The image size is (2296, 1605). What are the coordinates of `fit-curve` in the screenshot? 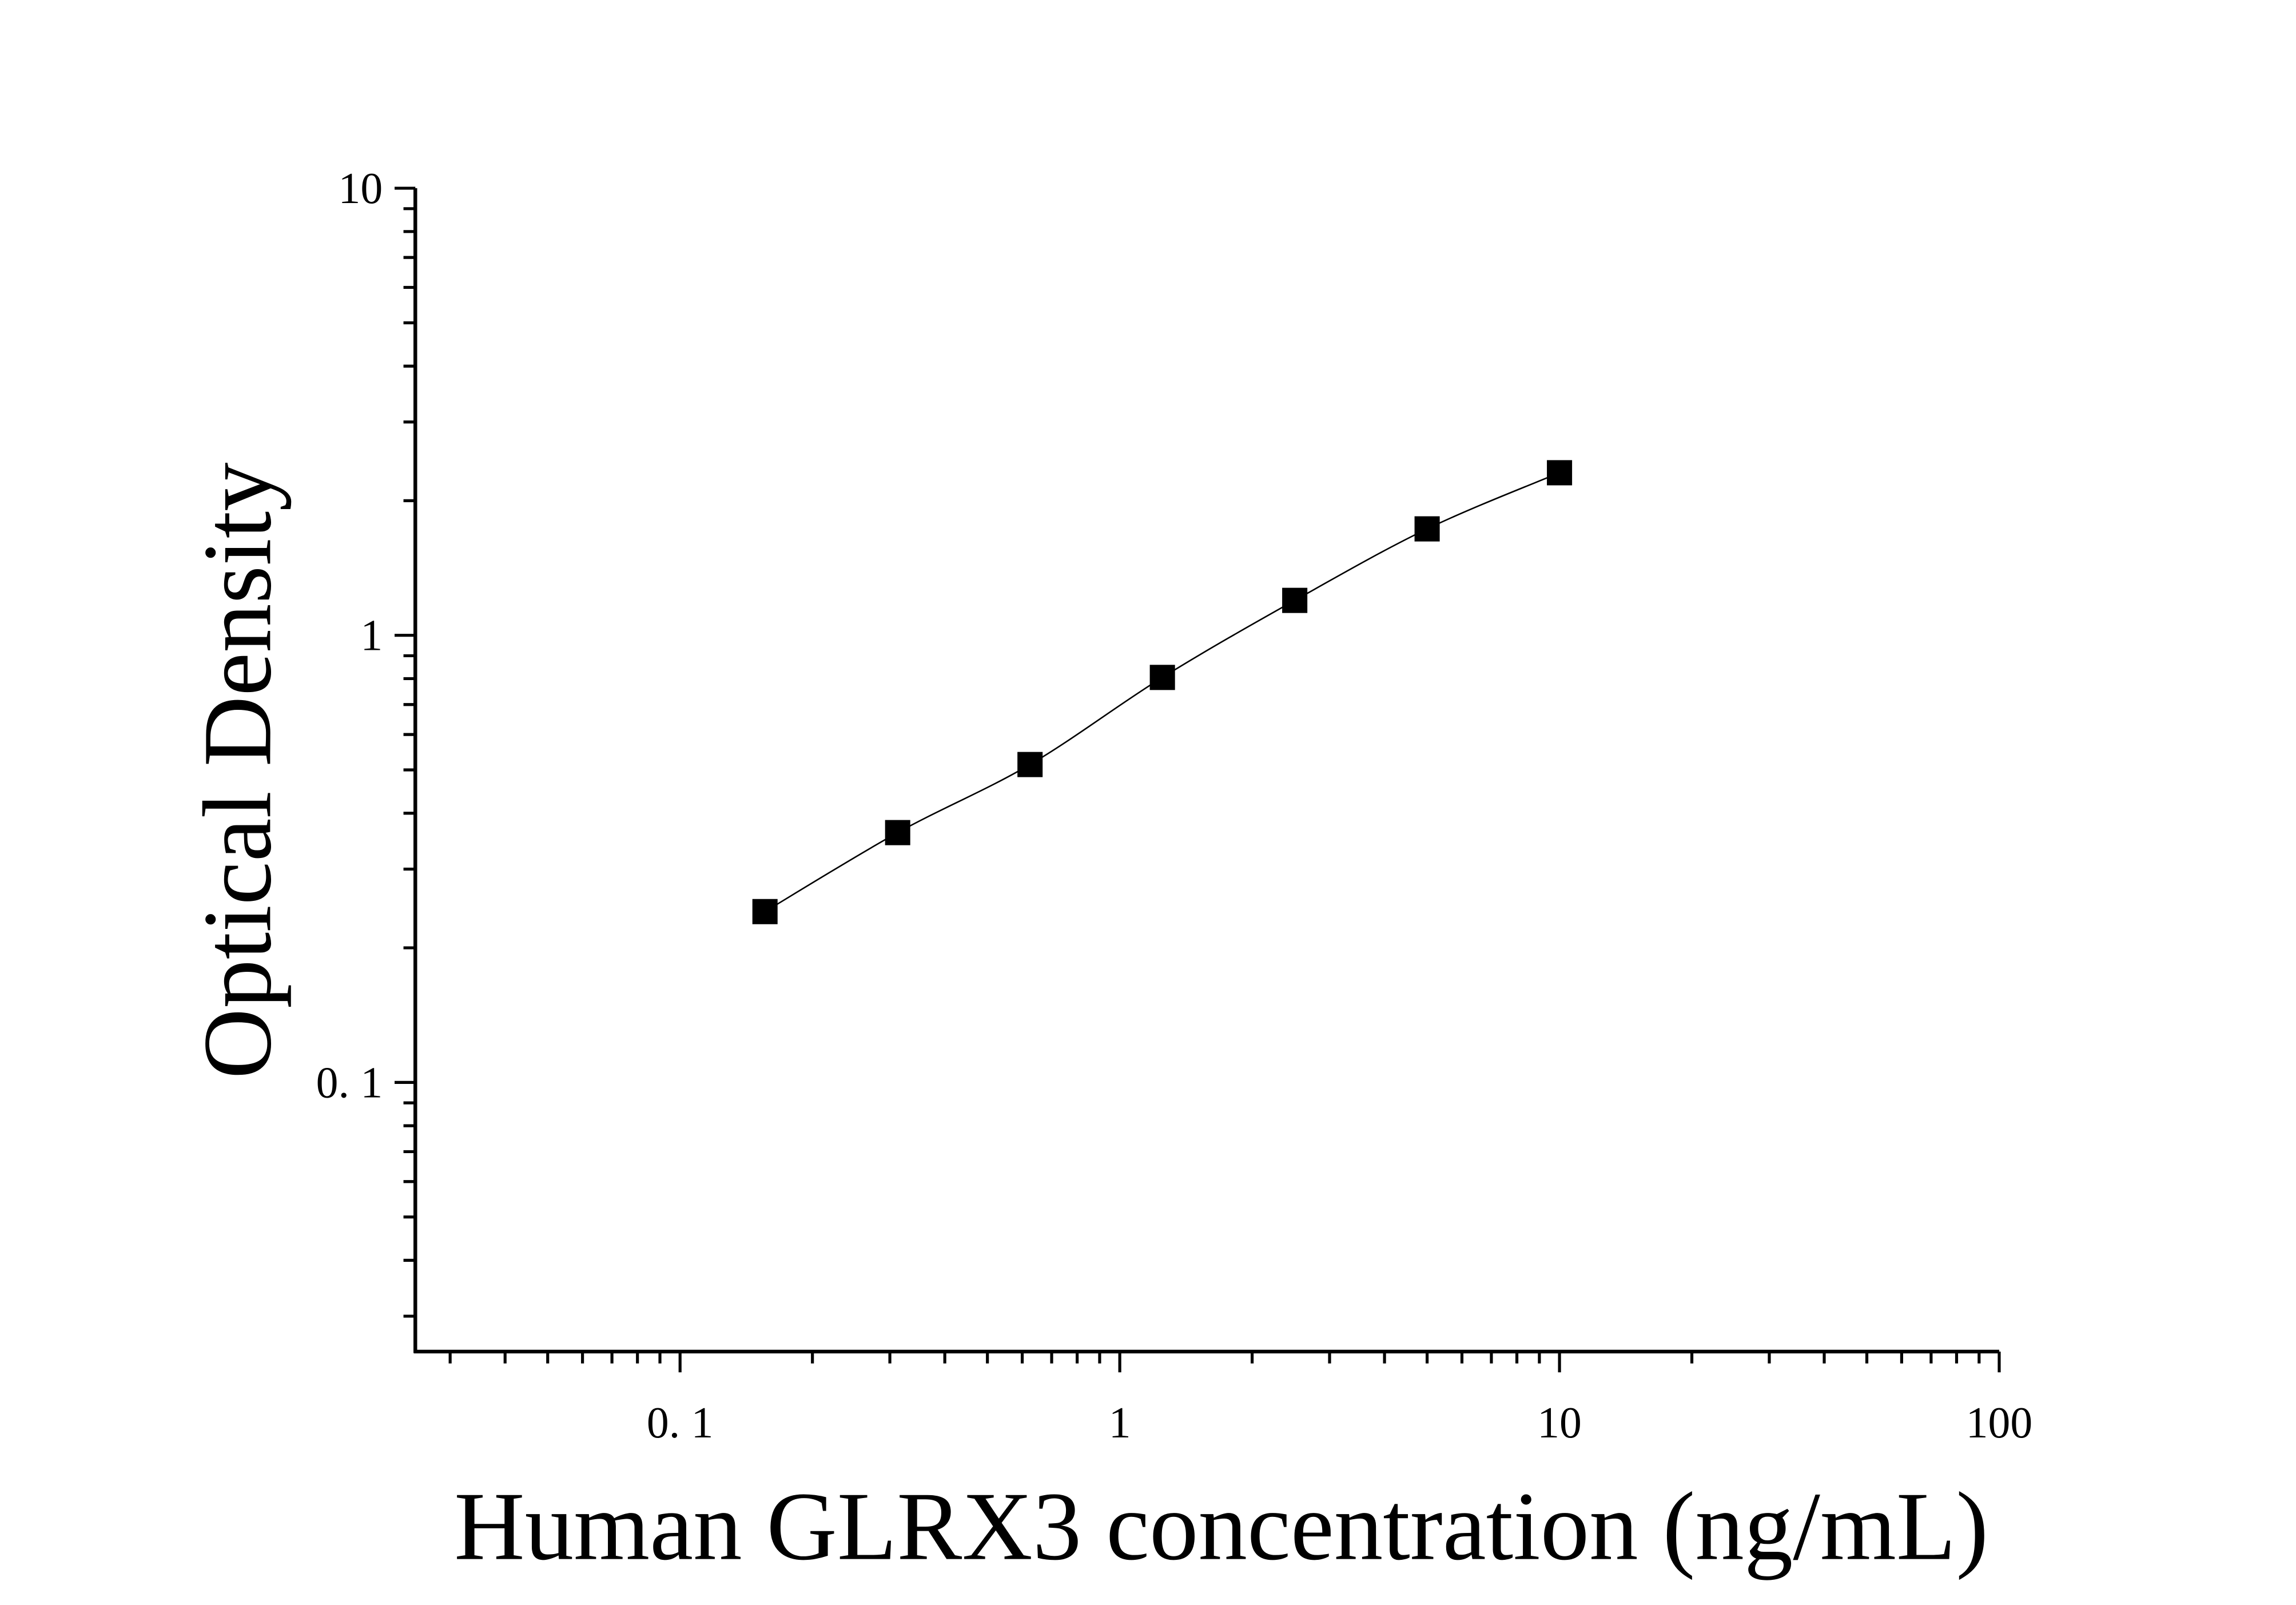 It's located at (1162, 692).